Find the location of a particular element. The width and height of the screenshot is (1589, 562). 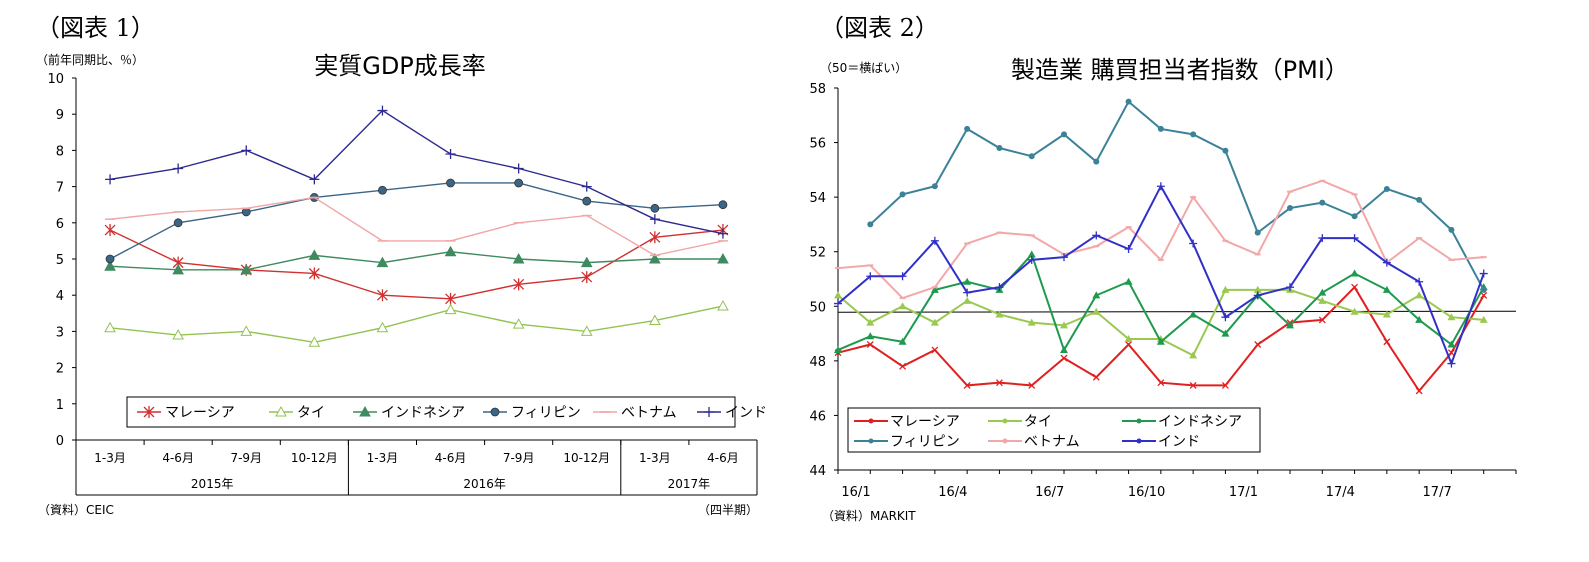

fig2-y-tick-label: 44 is located at coordinates (817, 471).